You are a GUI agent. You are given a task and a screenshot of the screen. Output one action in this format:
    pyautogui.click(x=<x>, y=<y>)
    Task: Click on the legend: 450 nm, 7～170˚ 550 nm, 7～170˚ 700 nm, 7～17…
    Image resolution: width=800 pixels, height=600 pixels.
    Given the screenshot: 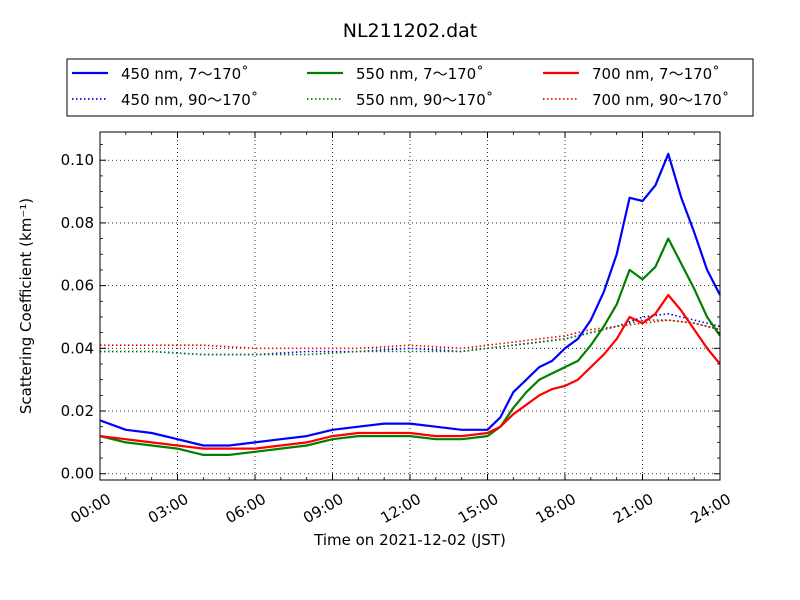 What is the action you would take?
    pyautogui.click(x=410, y=87)
    